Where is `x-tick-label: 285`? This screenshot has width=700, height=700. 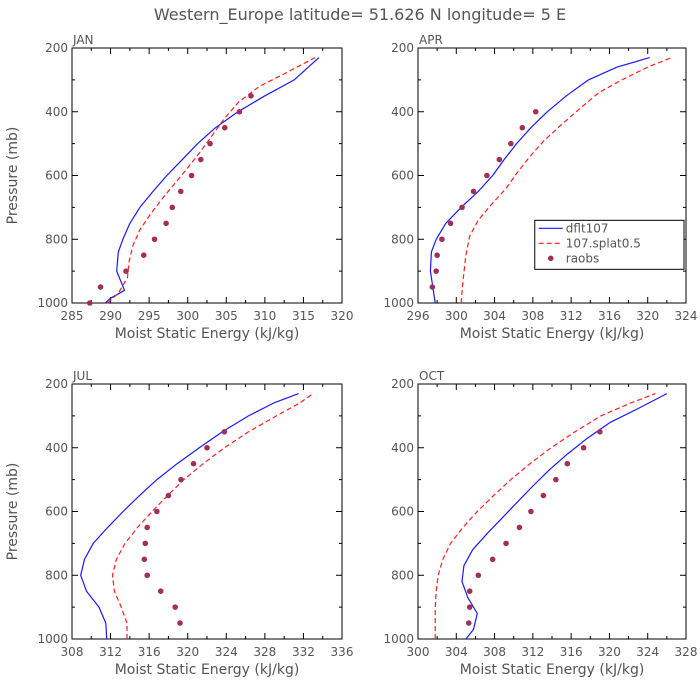
x-tick-label: 285 is located at coordinates (72, 316).